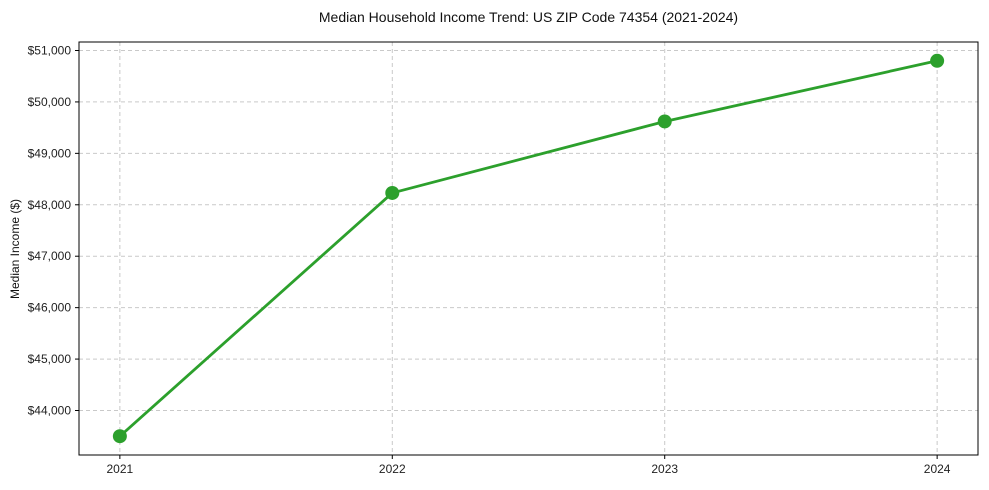 The width and height of the screenshot is (989, 490). I want to click on x-tick-label: 2021, so click(120, 469).